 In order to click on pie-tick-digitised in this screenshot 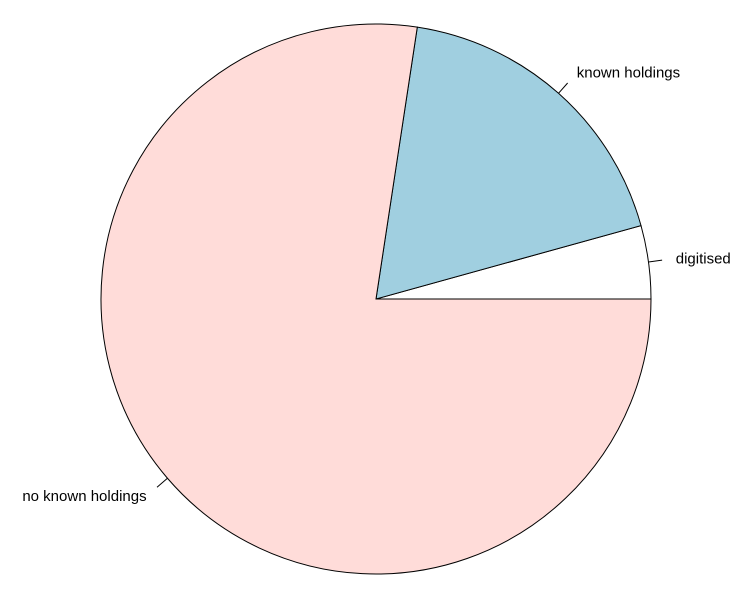, I will do `click(655, 261)`.